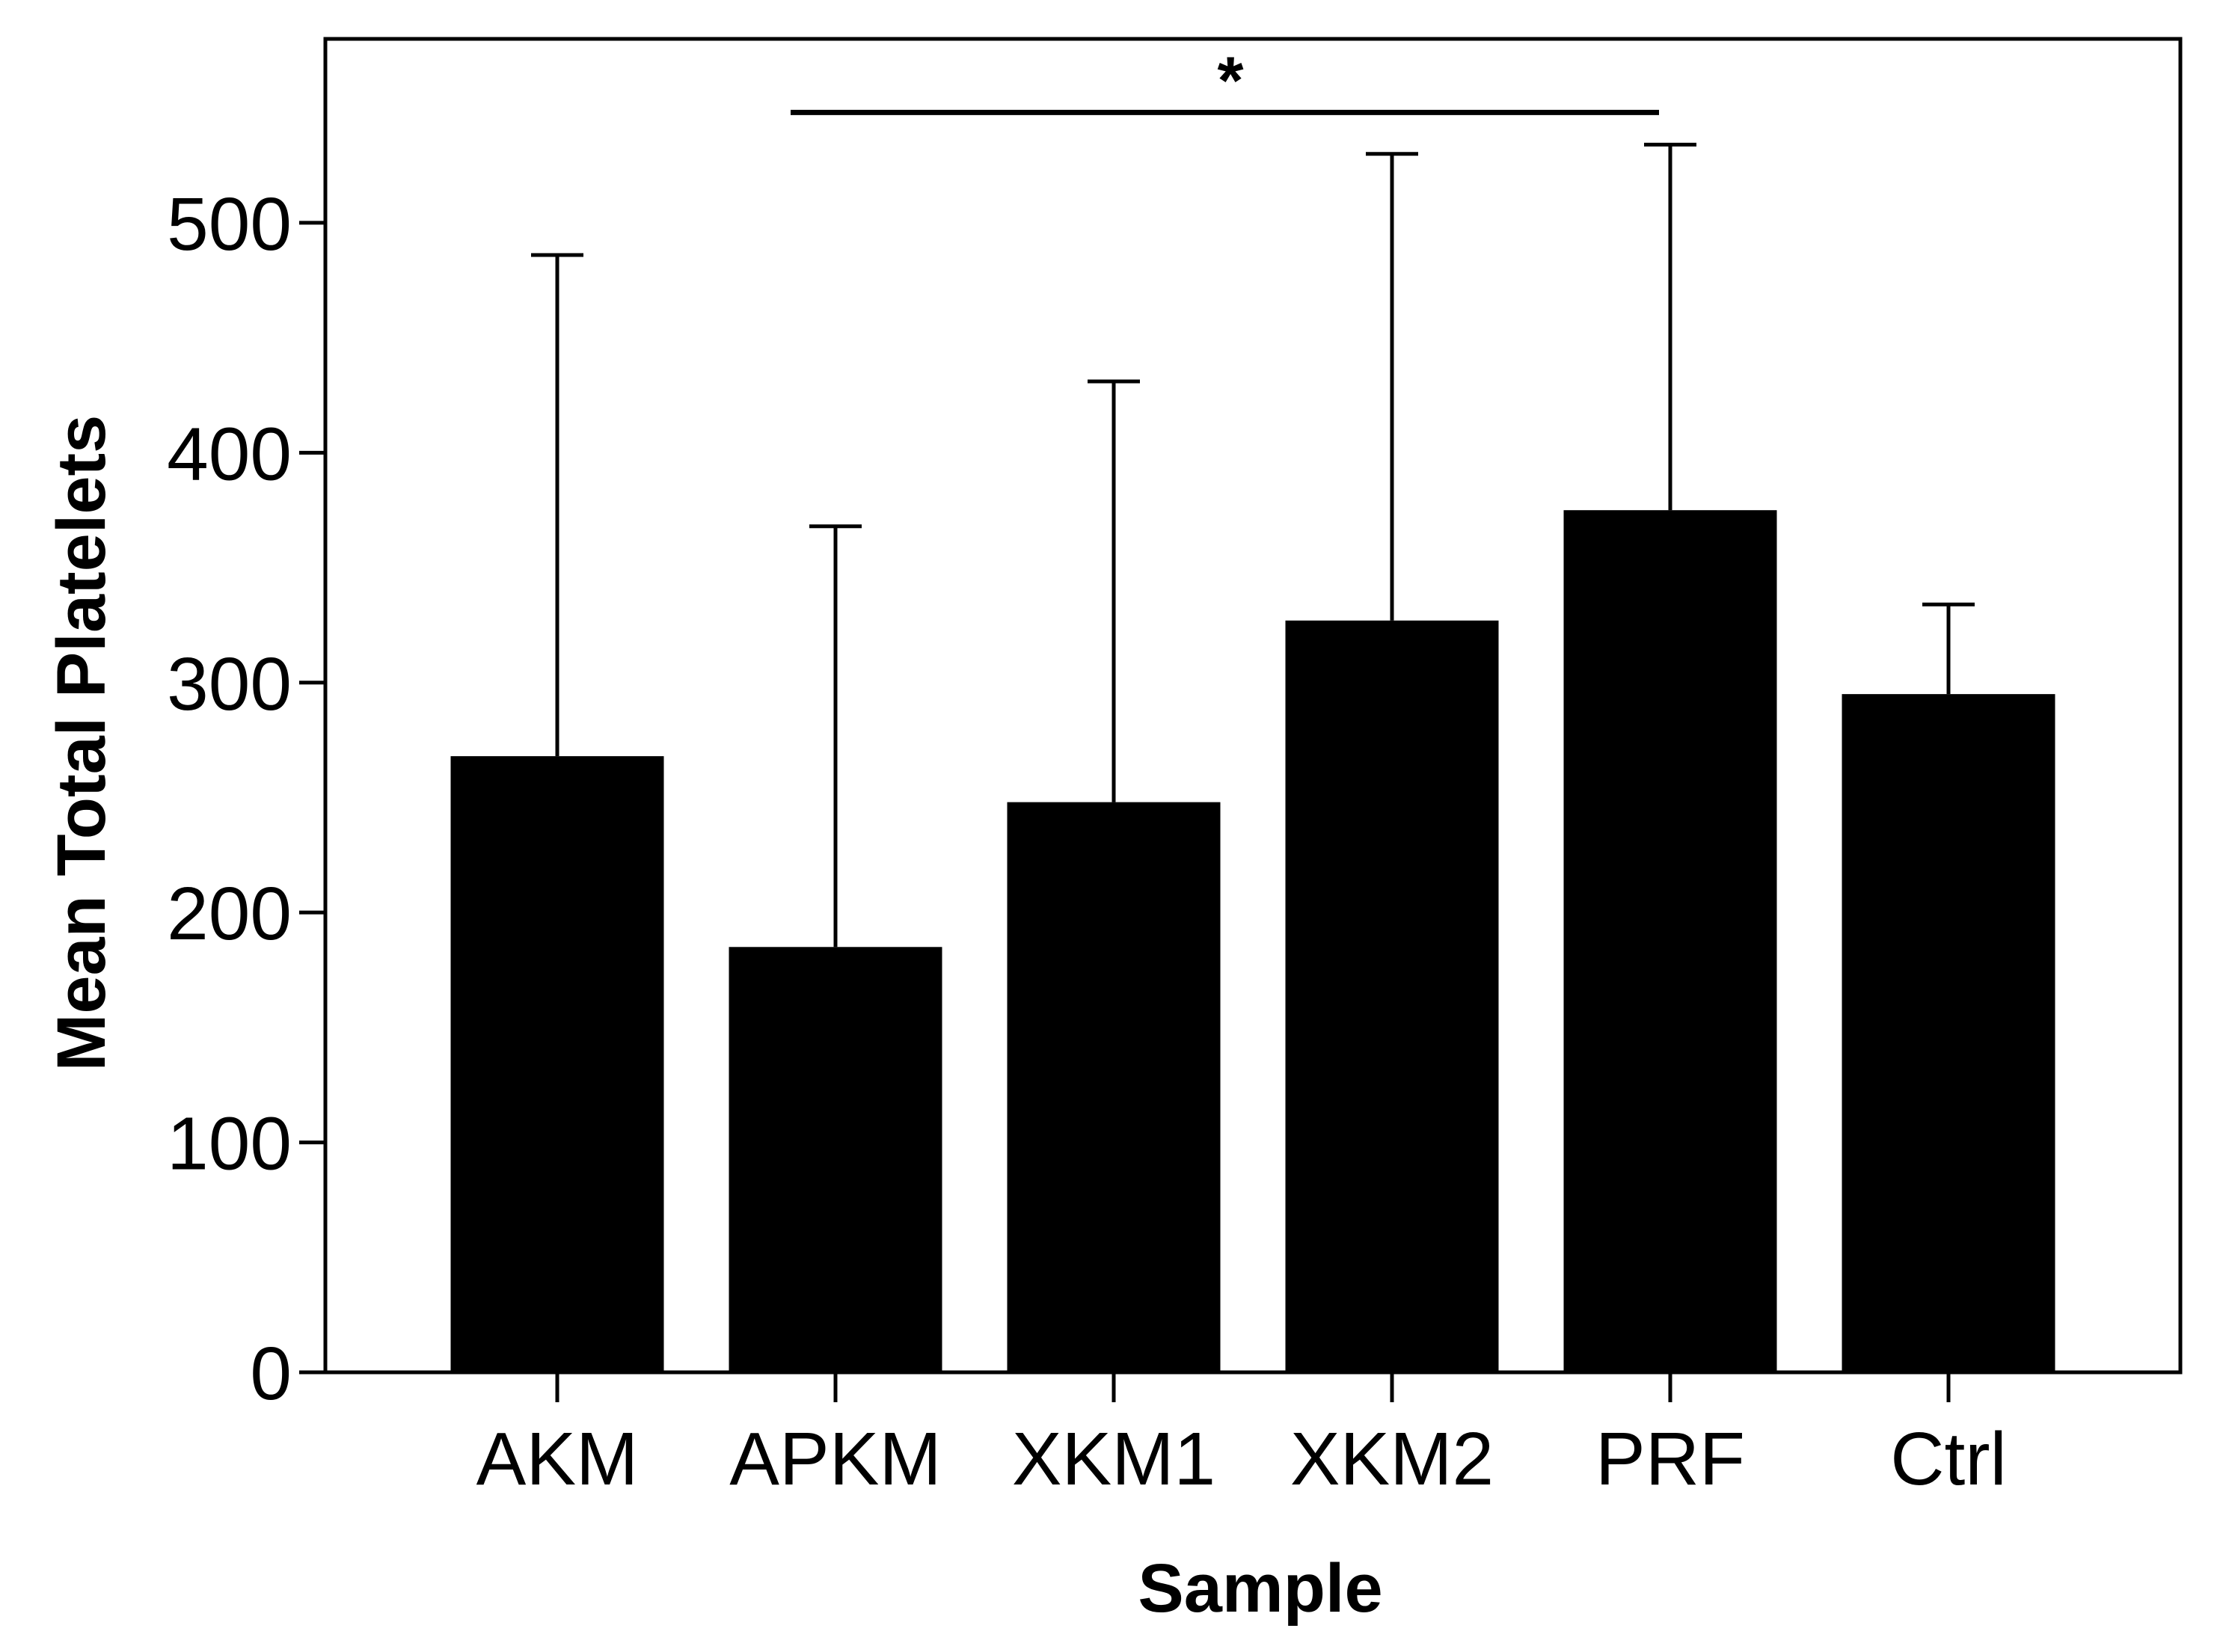 This screenshot has width=2223, height=1652. I want to click on significance-marker-0: *, so click(1230, 81).